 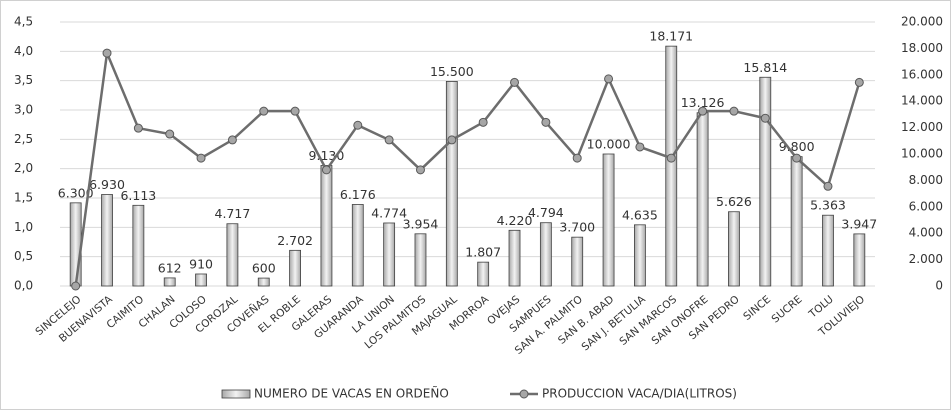 What do you see at coordinates (170, 267) in the screenshot?
I see `value-label: 612` at bounding box center [170, 267].